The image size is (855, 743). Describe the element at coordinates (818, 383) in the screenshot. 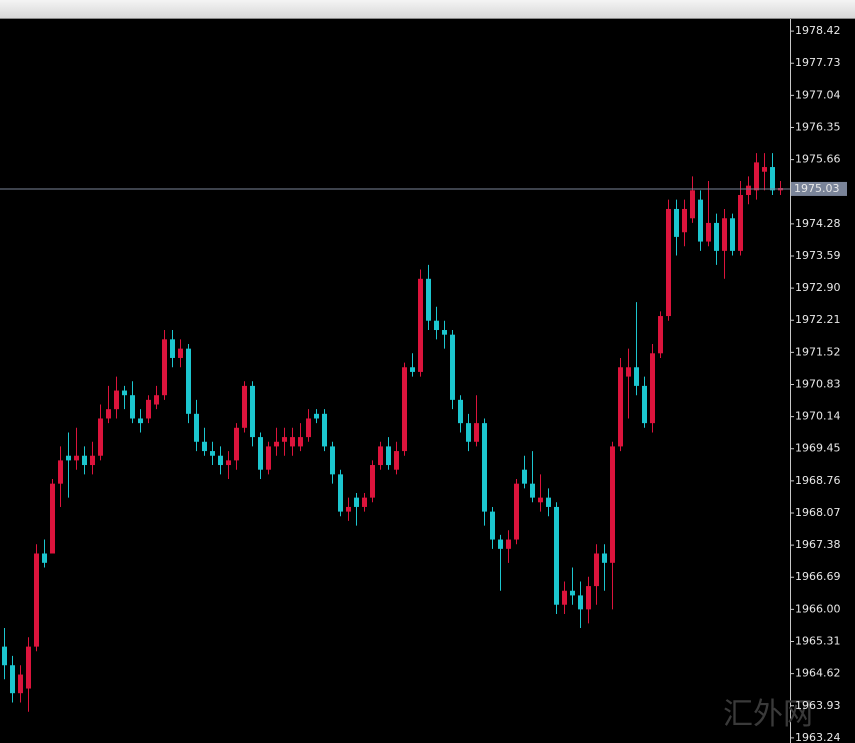

I see `y-tick-label: 1970.83` at that location.